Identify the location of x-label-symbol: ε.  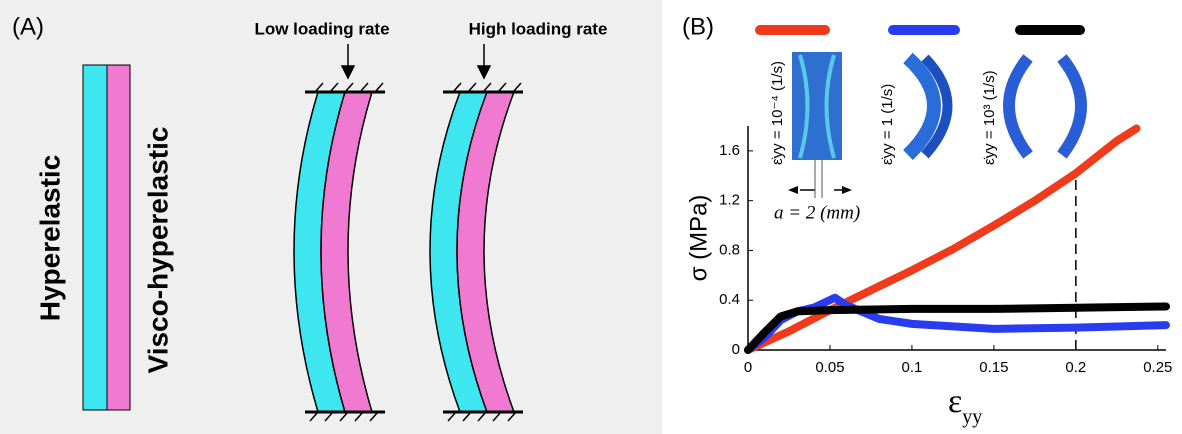
(955, 401).